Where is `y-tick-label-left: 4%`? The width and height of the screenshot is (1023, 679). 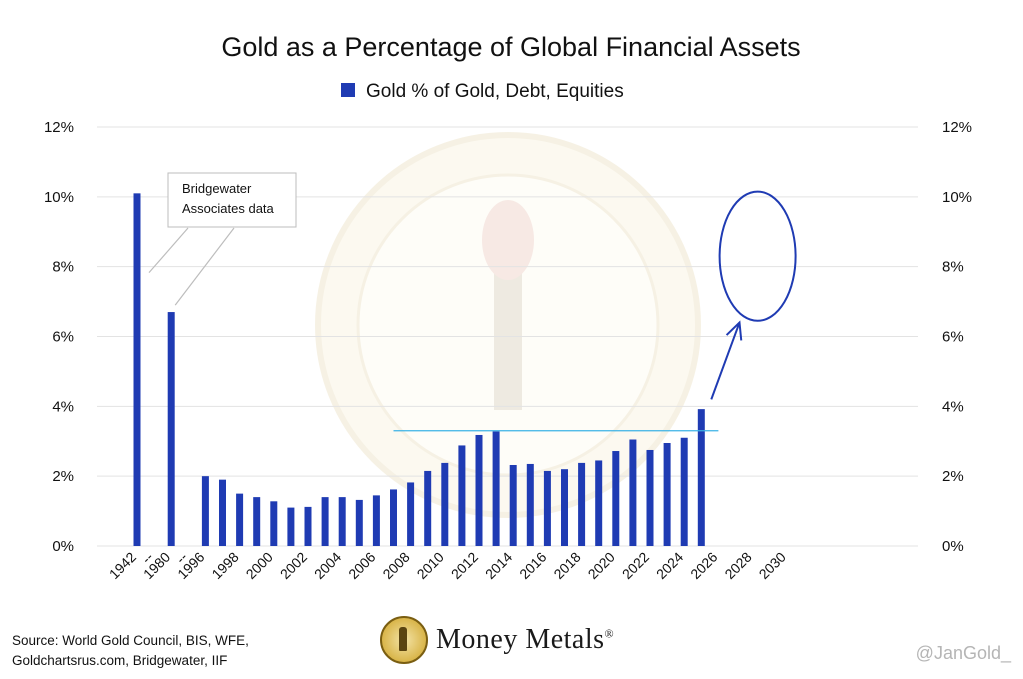 y-tick-label-left: 4% is located at coordinates (63, 406).